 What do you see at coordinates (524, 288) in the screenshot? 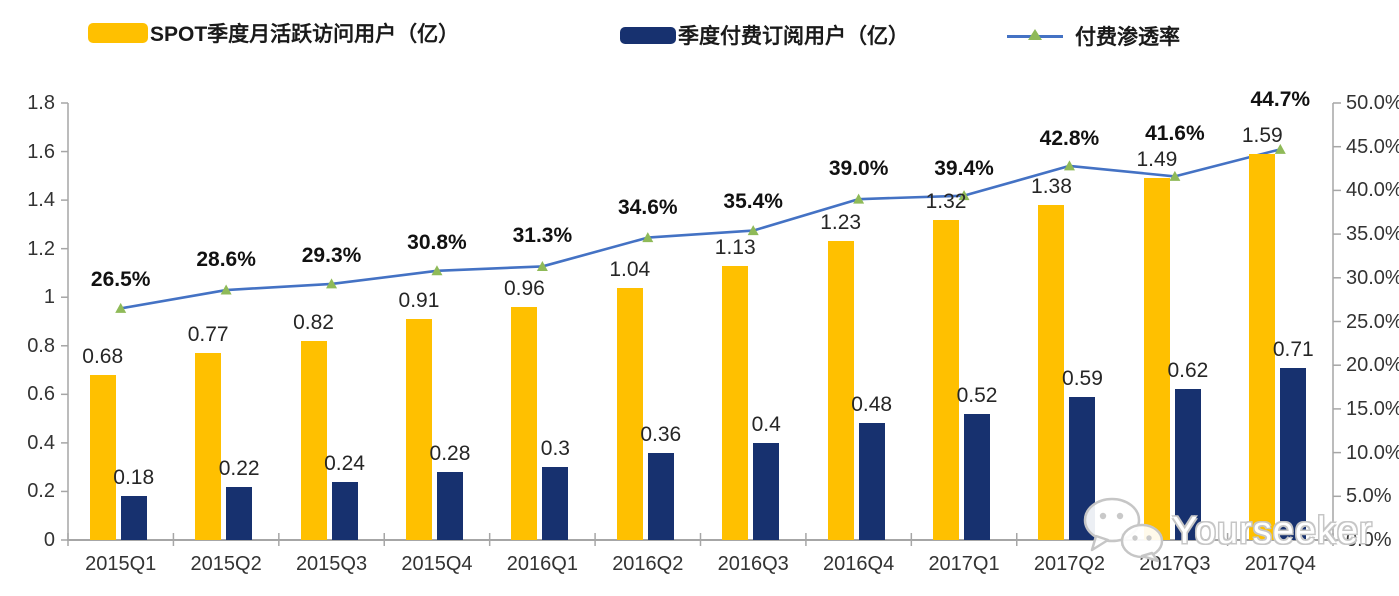
I see `mau-value-label: 0.96` at bounding box center [524, 288].